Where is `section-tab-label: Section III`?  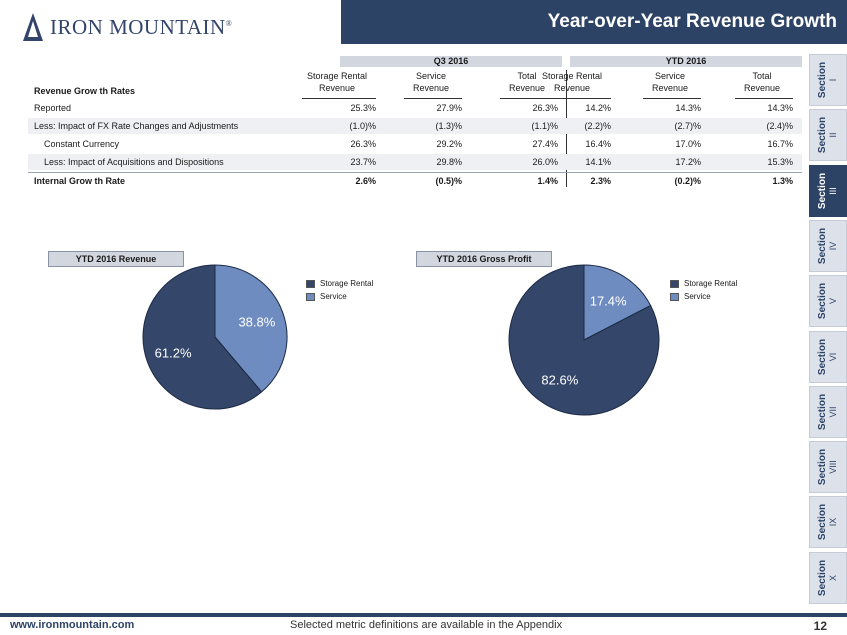
section-tab-label: Section III is located at coordinates (827, 190).